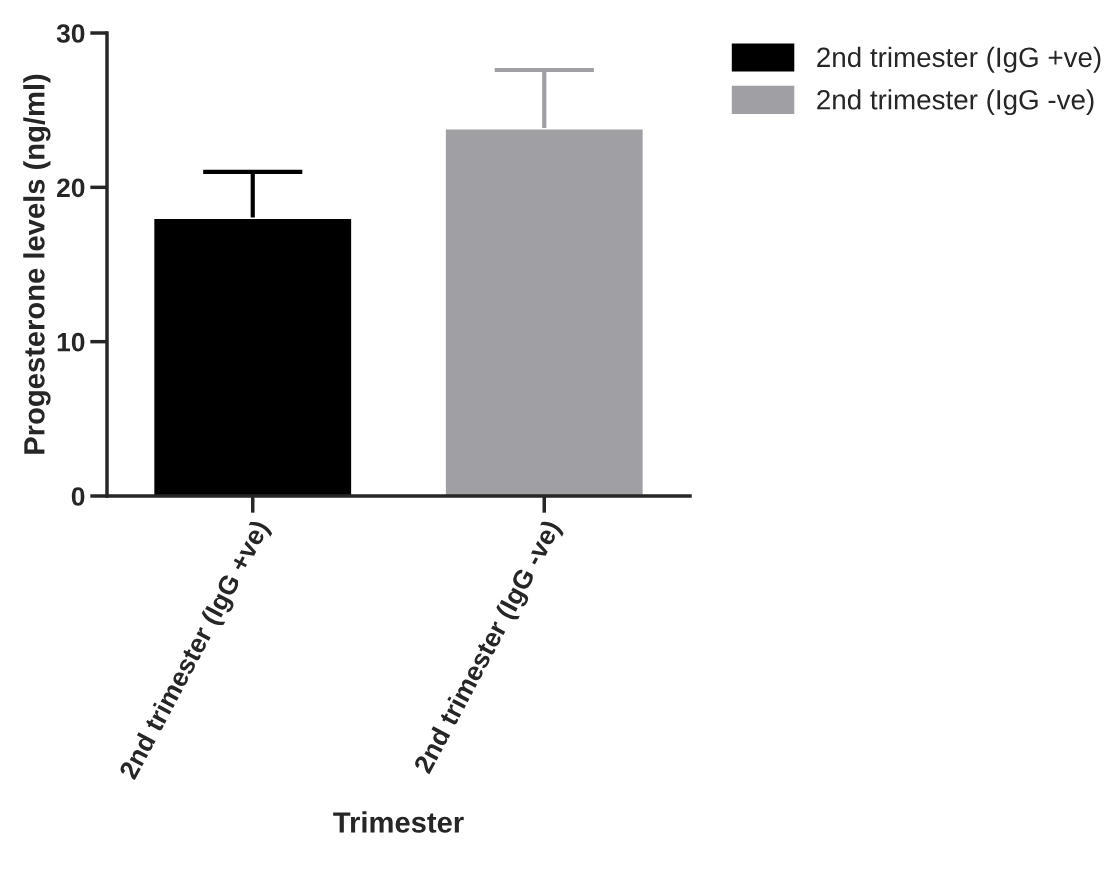 The width and height of the screenshot is (1118, 892). I want to click on y-tick-label: 0, so click(78, 496).